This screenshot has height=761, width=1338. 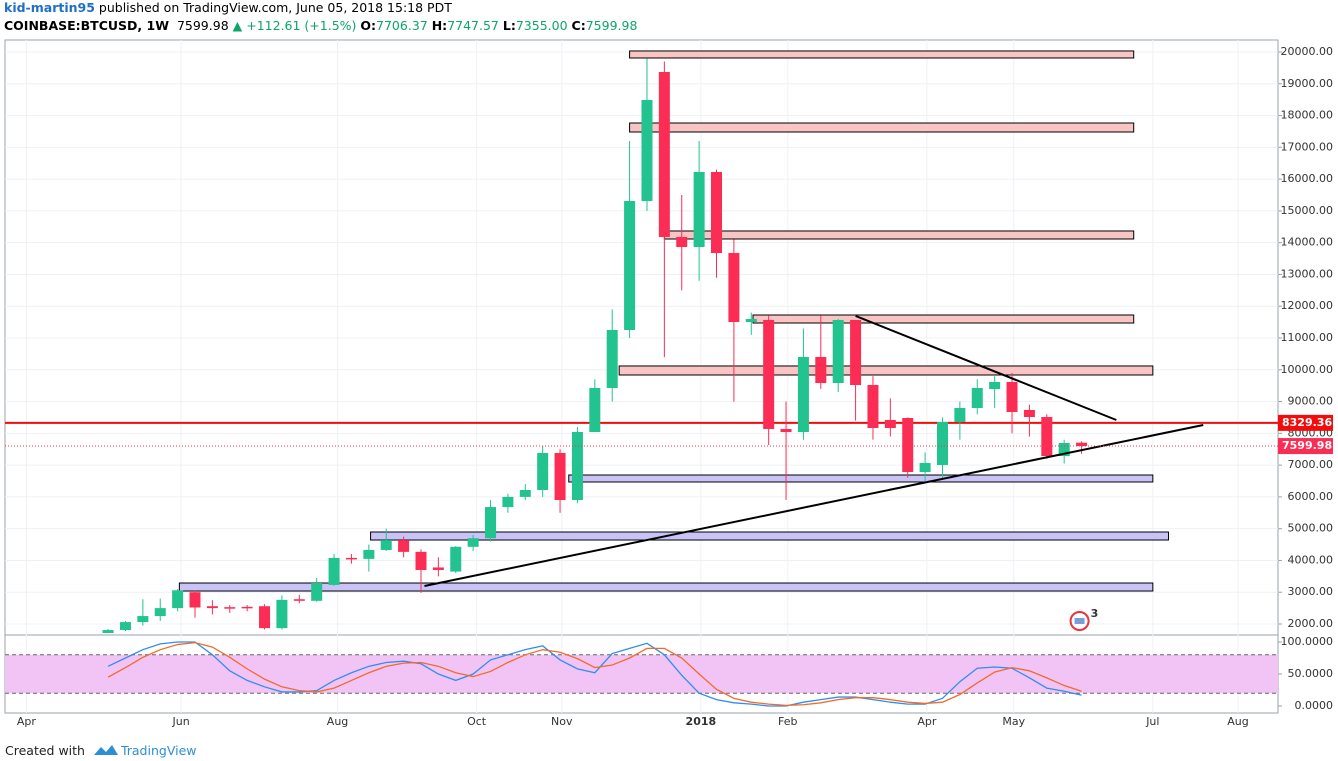 What do you see at coordinates (368, 25) in the screenshot?
I see `ohlc-label: O:` at bounding box center [368, 25].